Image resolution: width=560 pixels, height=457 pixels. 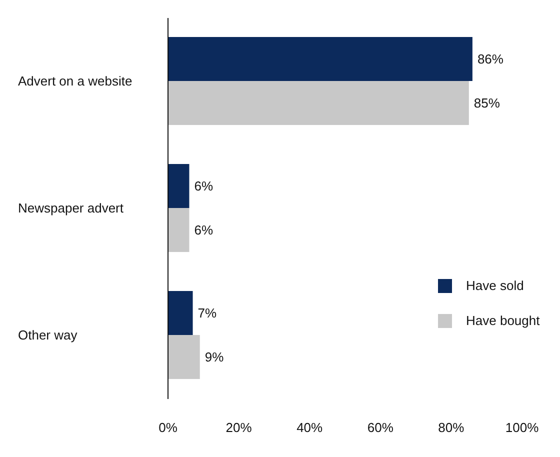 What do you see at coordinates (239, 428) in the screenshot?
I see `x-tick-label: 20%` at bounding box center [239, 428].